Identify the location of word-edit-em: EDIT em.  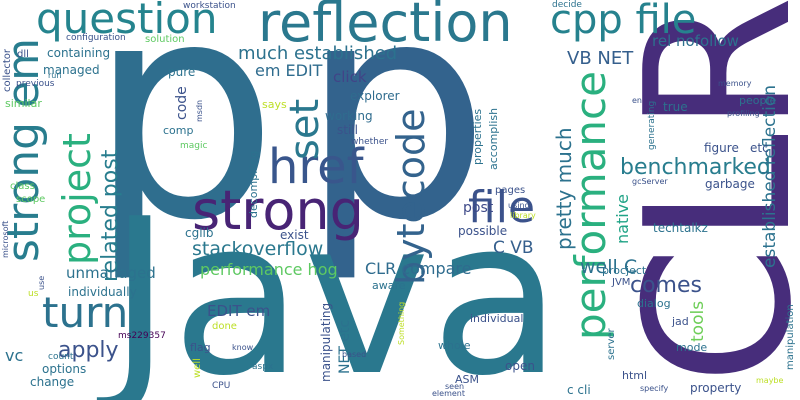
(239, 311).